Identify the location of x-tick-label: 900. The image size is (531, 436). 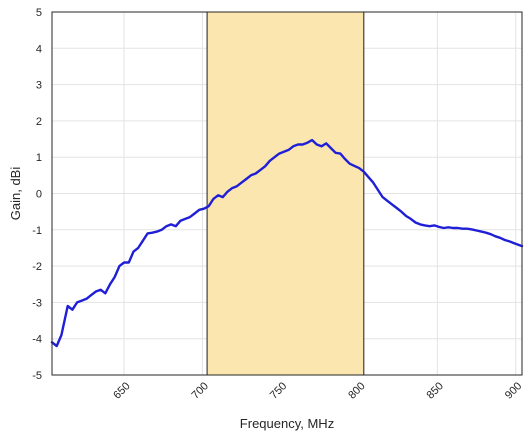
(513, 390).